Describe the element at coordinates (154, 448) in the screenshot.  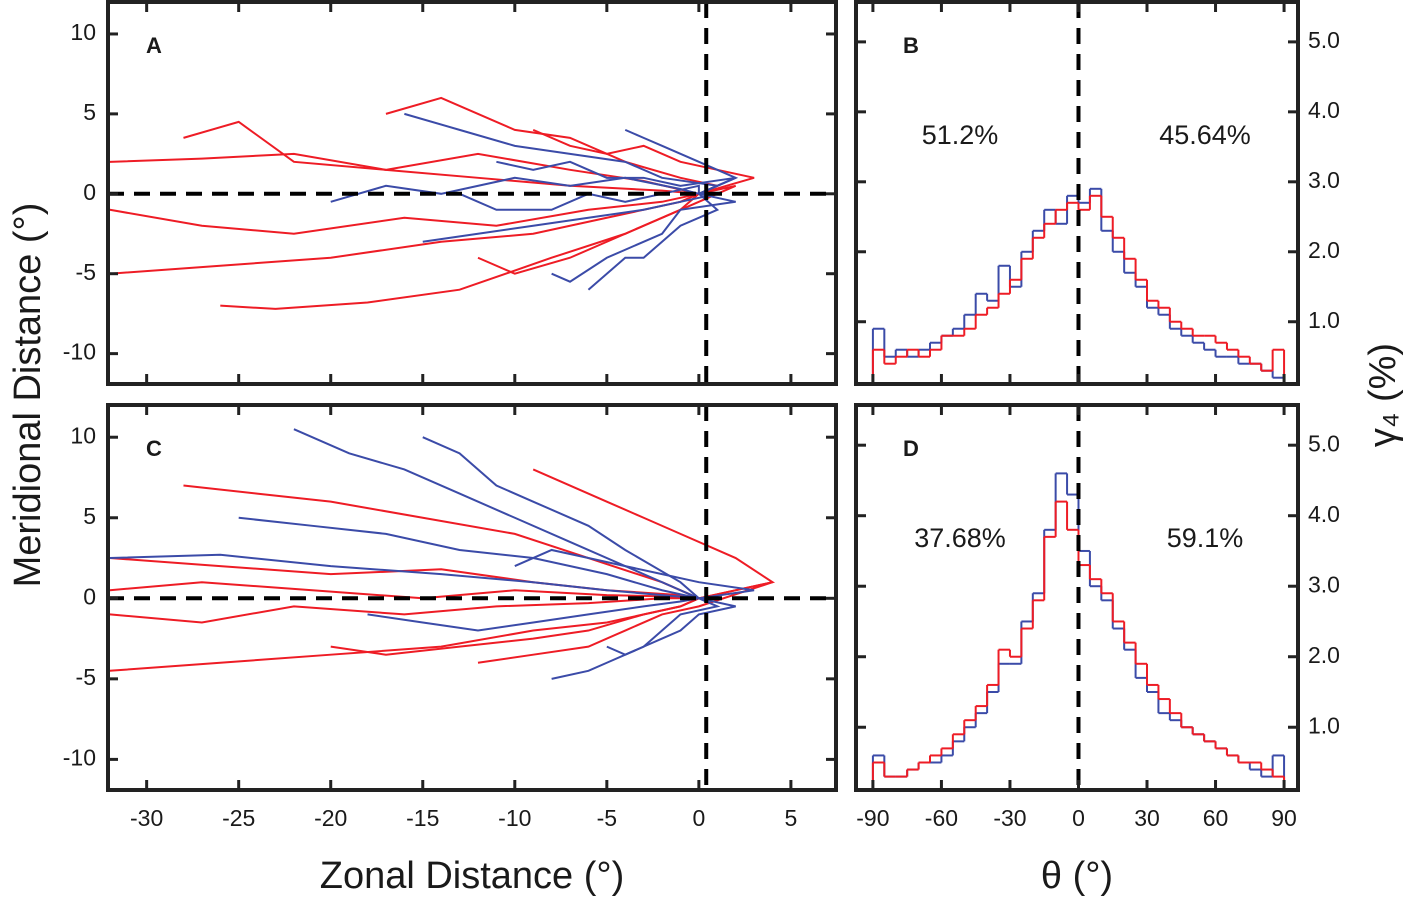
I see `panel-letter: C` at that location.